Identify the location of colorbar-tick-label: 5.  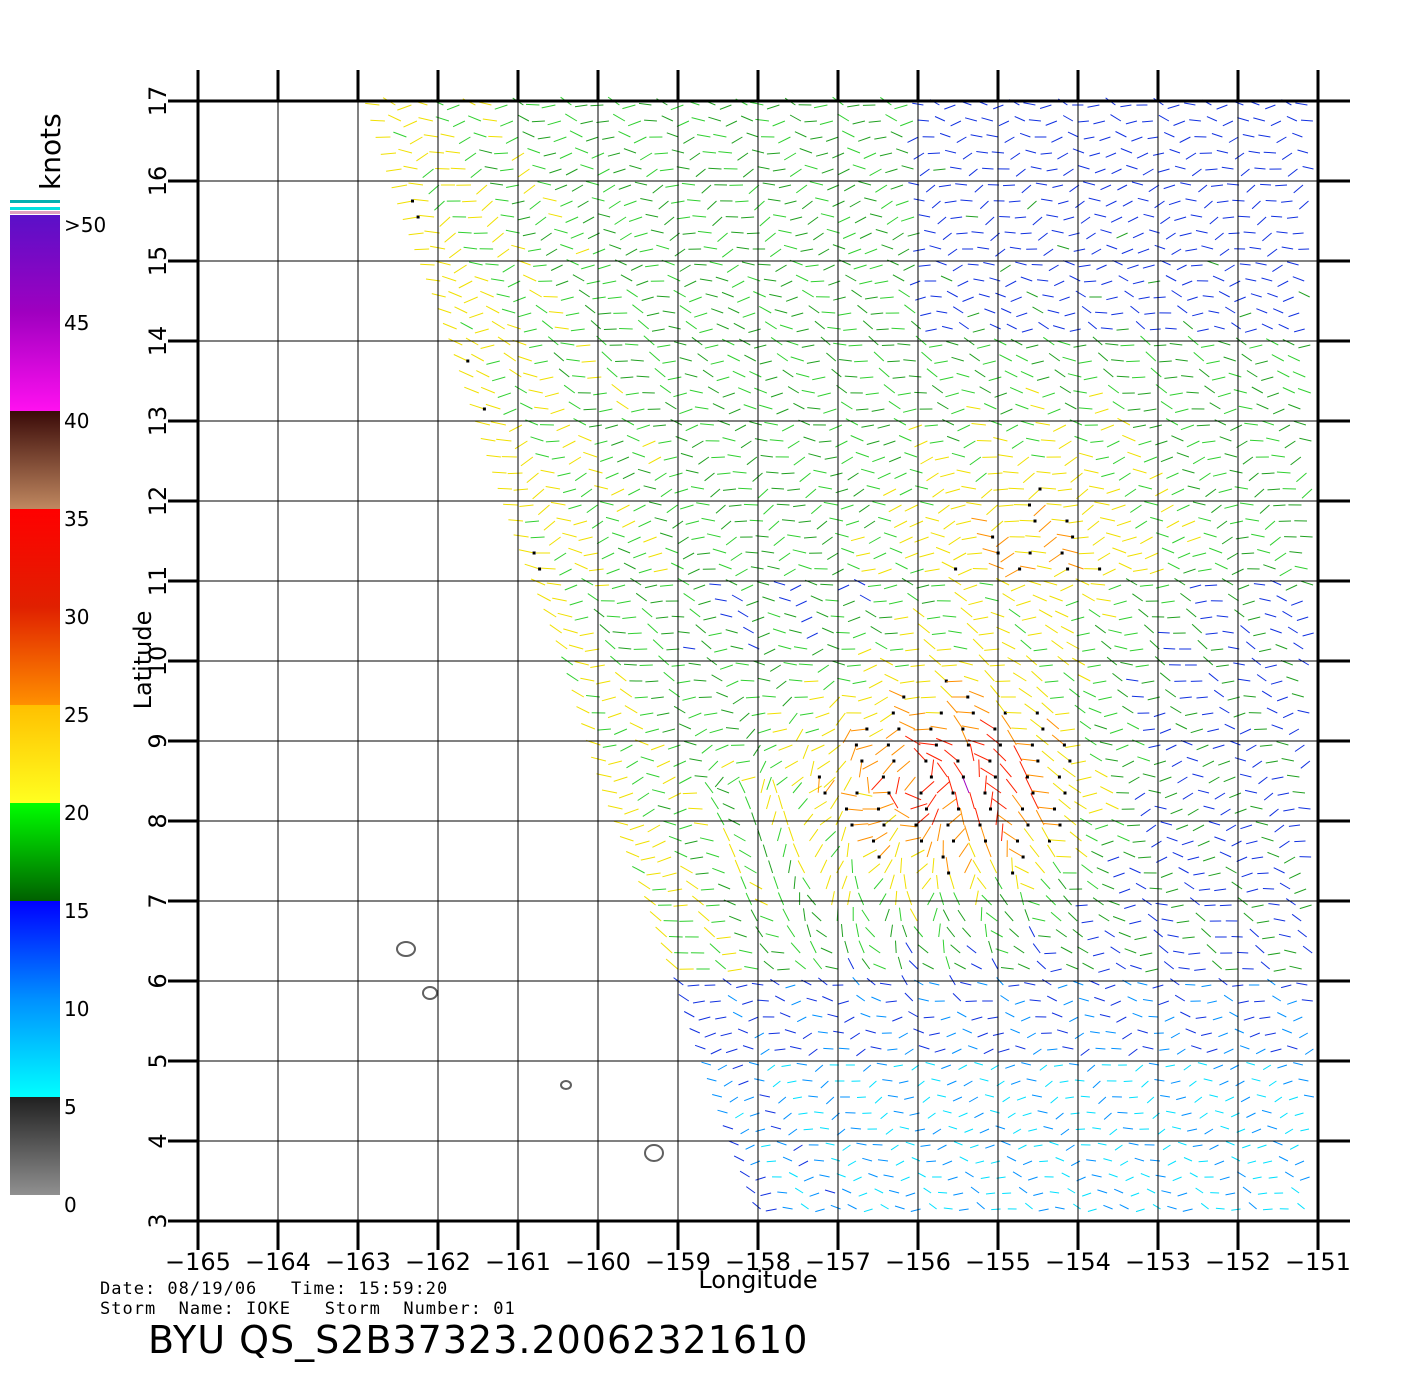
(70, 1107).